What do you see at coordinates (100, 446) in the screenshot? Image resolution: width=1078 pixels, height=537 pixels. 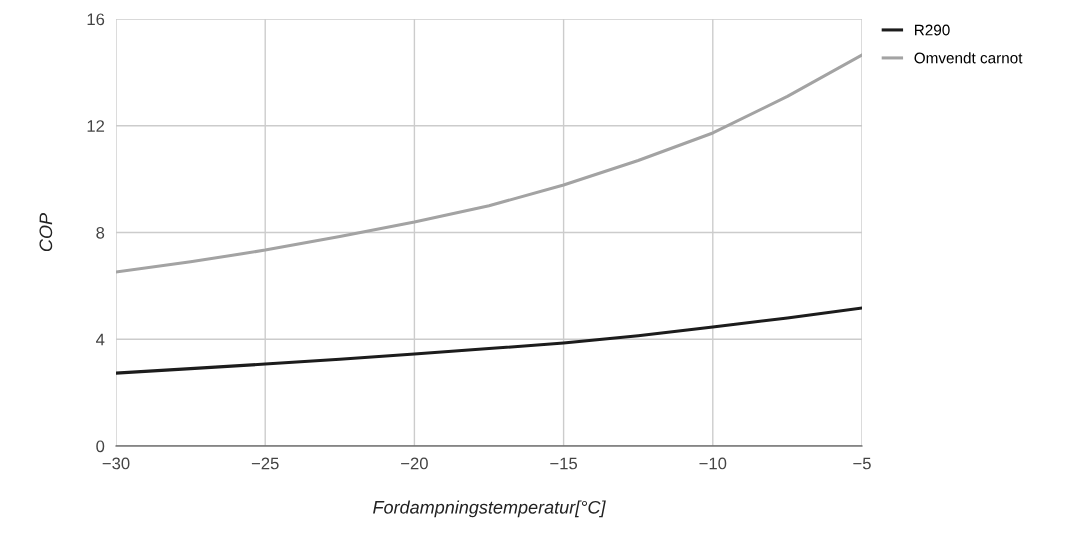 I see `y-tick-label: 0` at bounding box center [100, 446].